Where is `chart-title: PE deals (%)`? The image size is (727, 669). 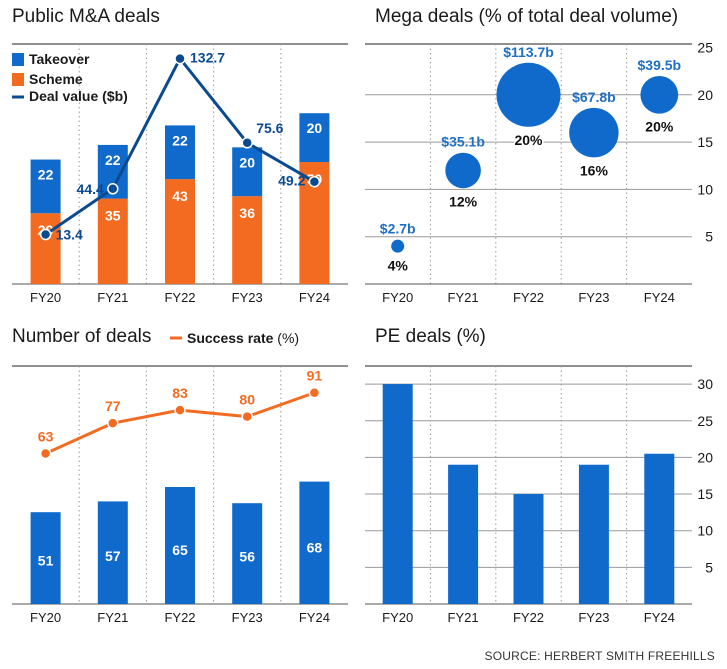
chart-title: PE deals (%) is located at coordinates (430, 336).